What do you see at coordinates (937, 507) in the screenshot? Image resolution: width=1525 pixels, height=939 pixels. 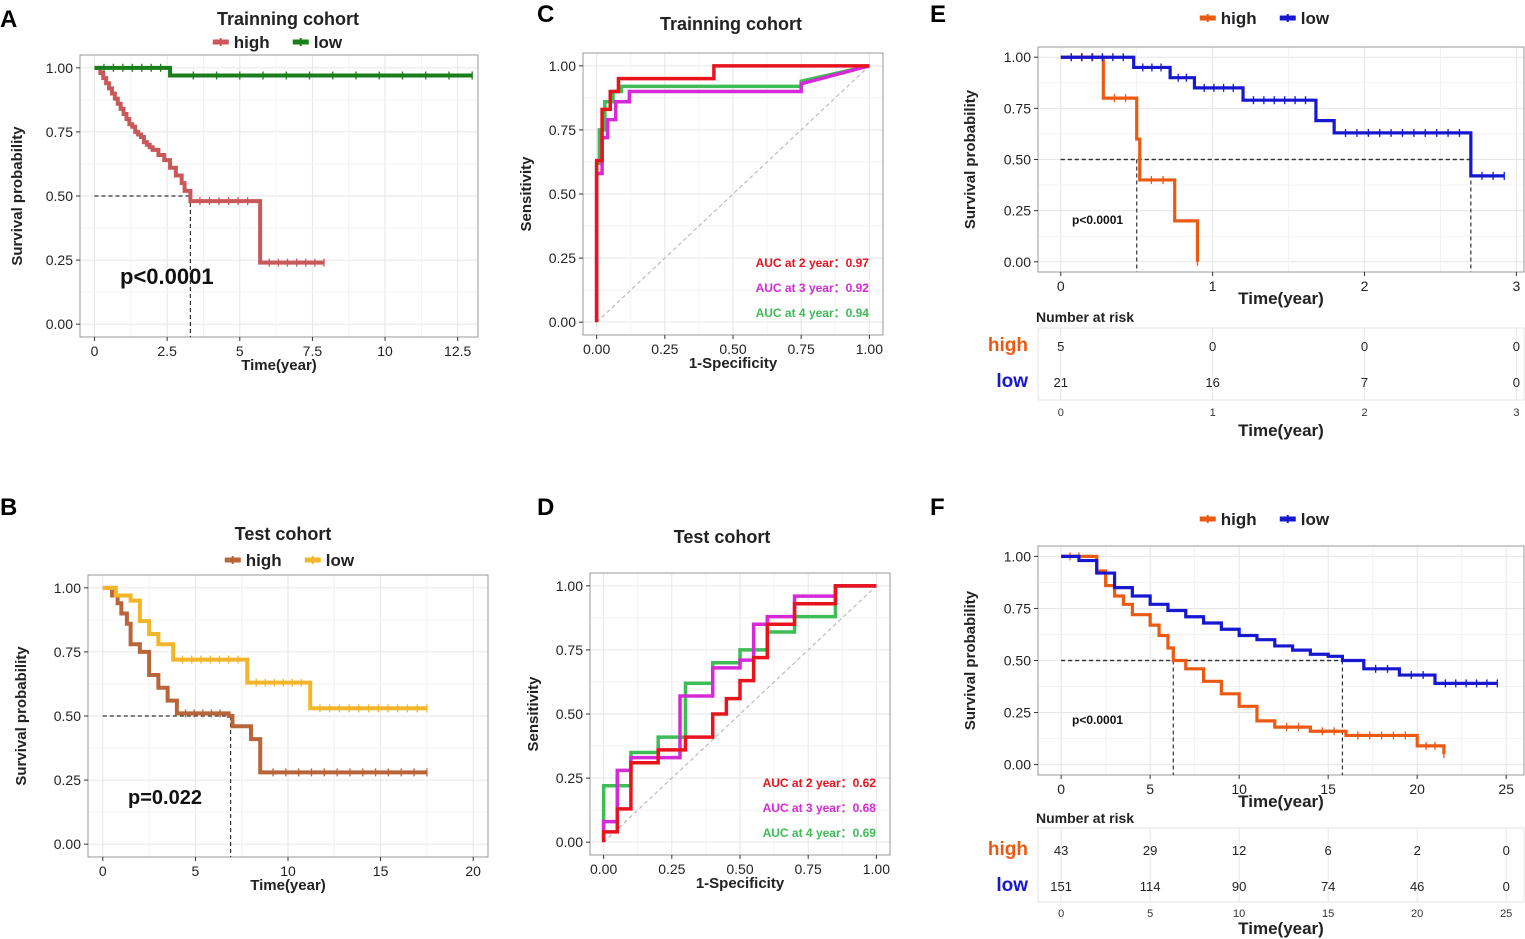 I see `panel-label: F` at bounding box center [937, 507].